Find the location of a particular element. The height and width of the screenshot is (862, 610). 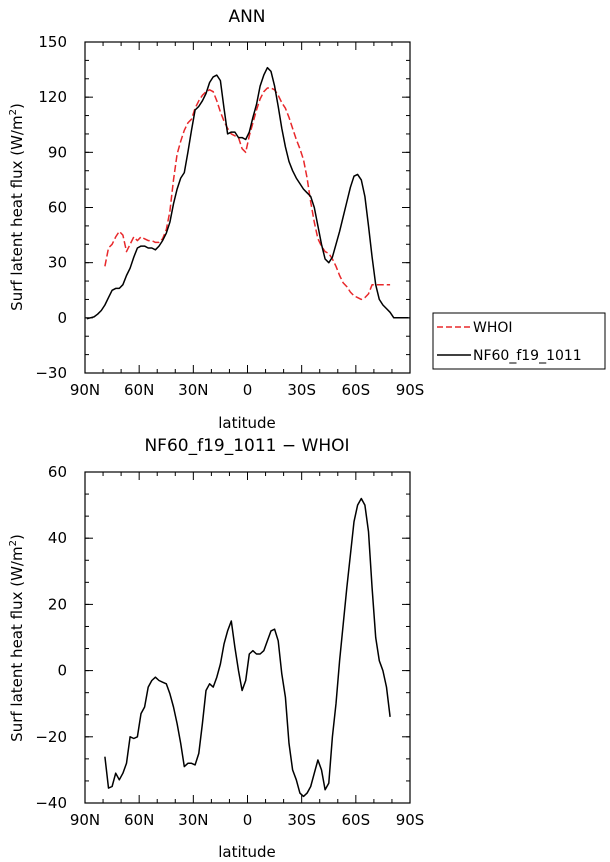

y-tick-label: 40 is located at coordinates (57, 538).